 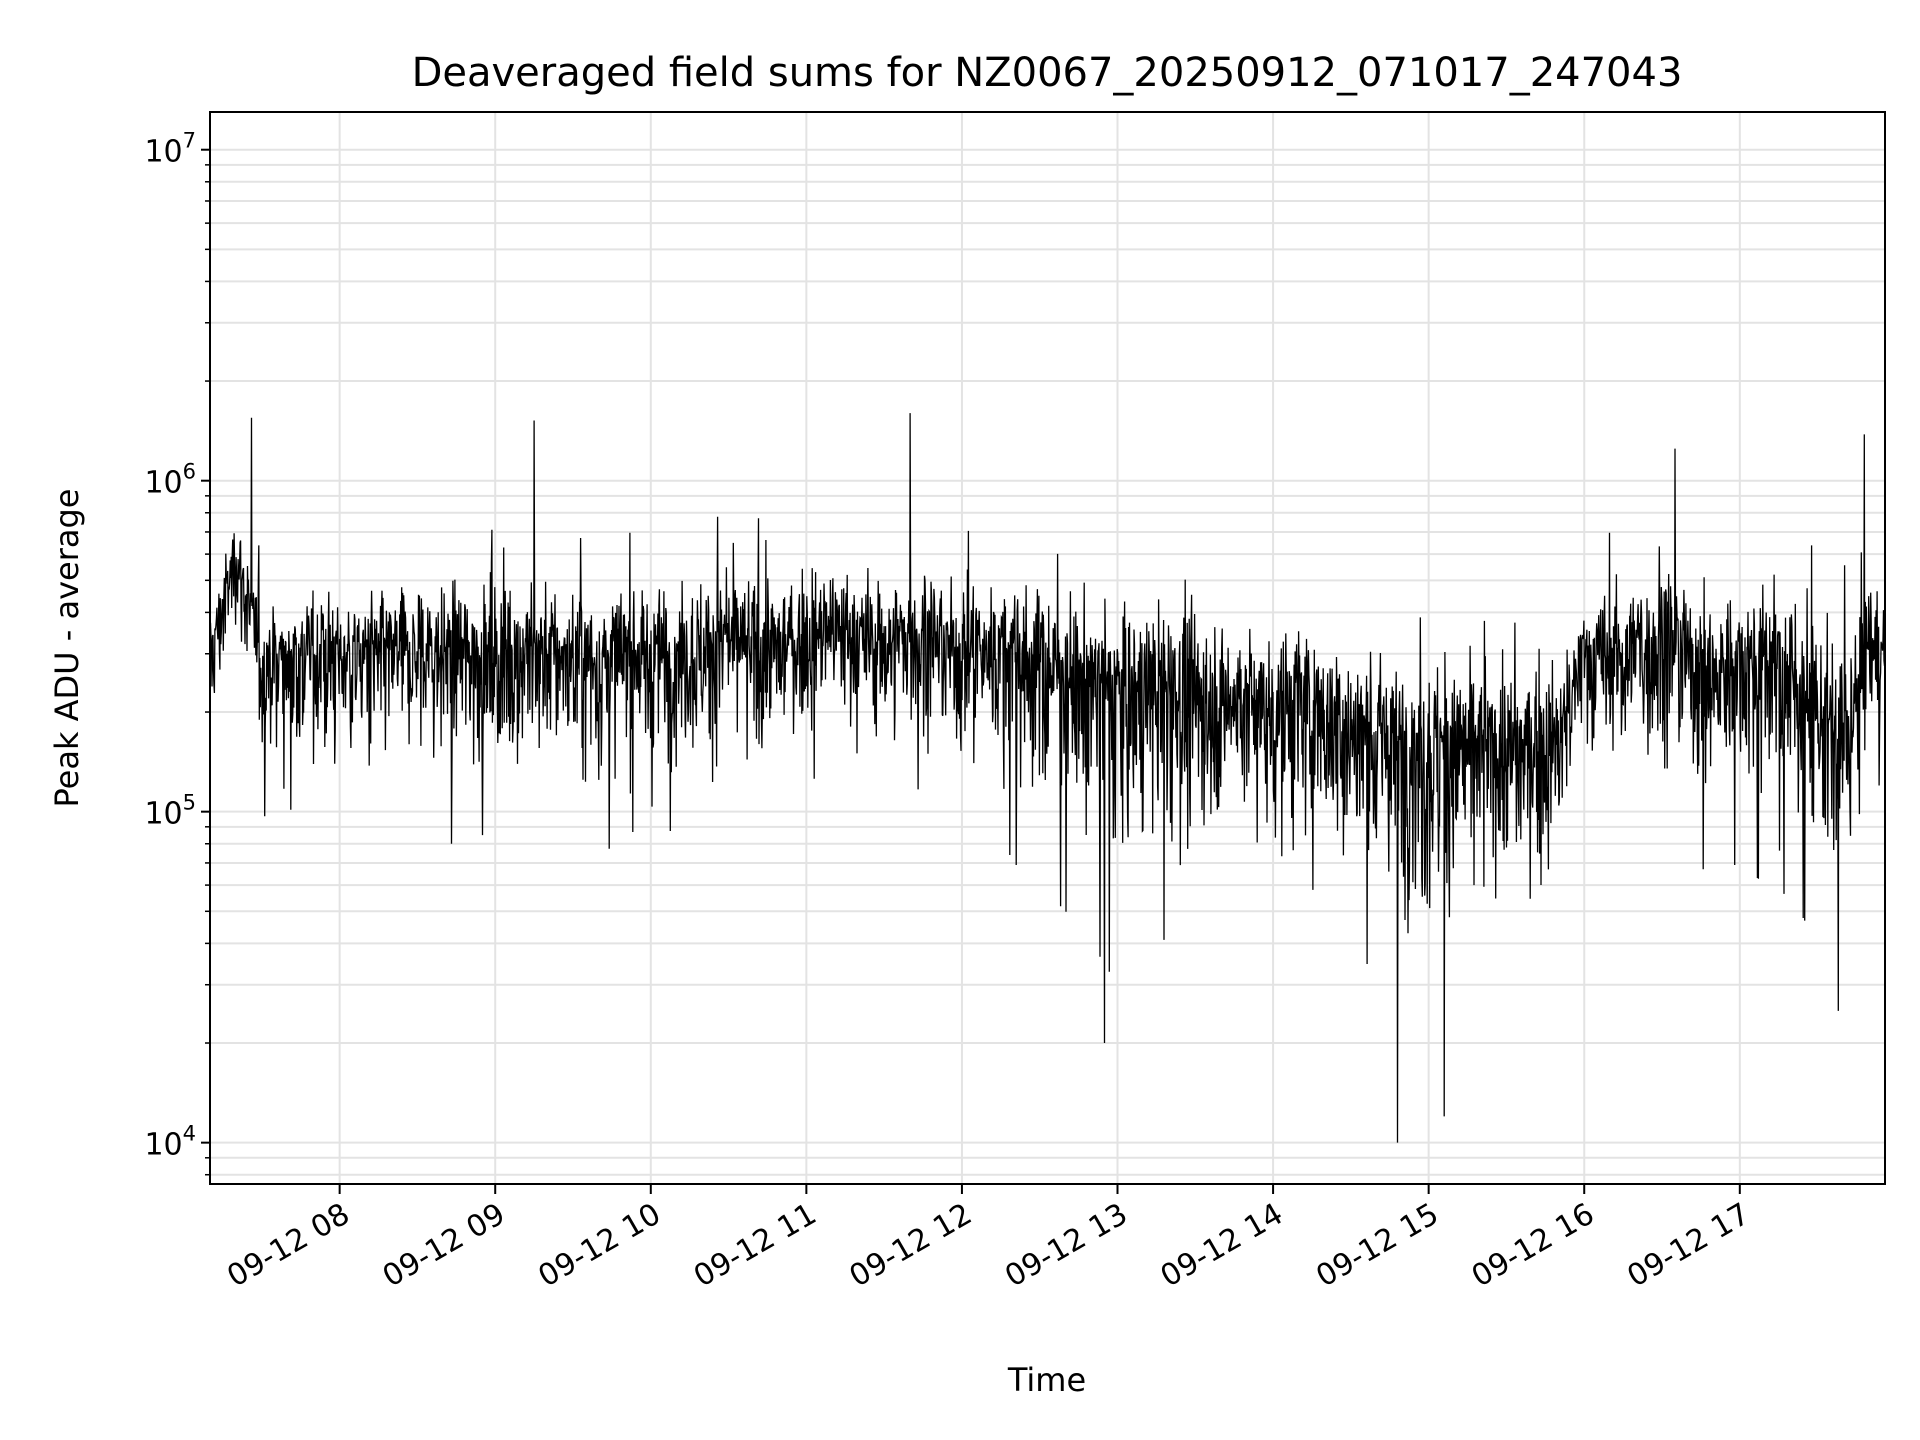 I want to click on y-tick-label: 10⁶, so click(x=170, y=480).